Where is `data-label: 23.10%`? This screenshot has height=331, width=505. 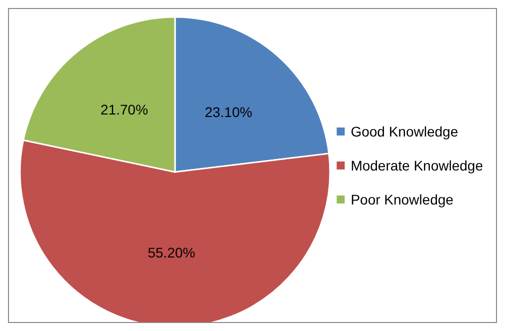 data-label: 23.10% is located at coordinates (228, 112).